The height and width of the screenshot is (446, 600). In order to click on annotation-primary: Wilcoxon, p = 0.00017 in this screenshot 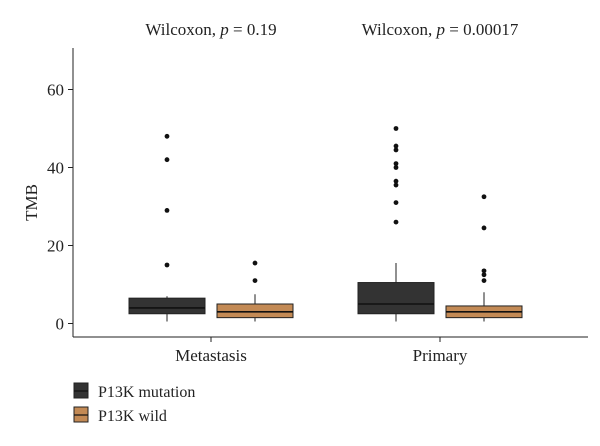, I will do `click(440, 29)`.